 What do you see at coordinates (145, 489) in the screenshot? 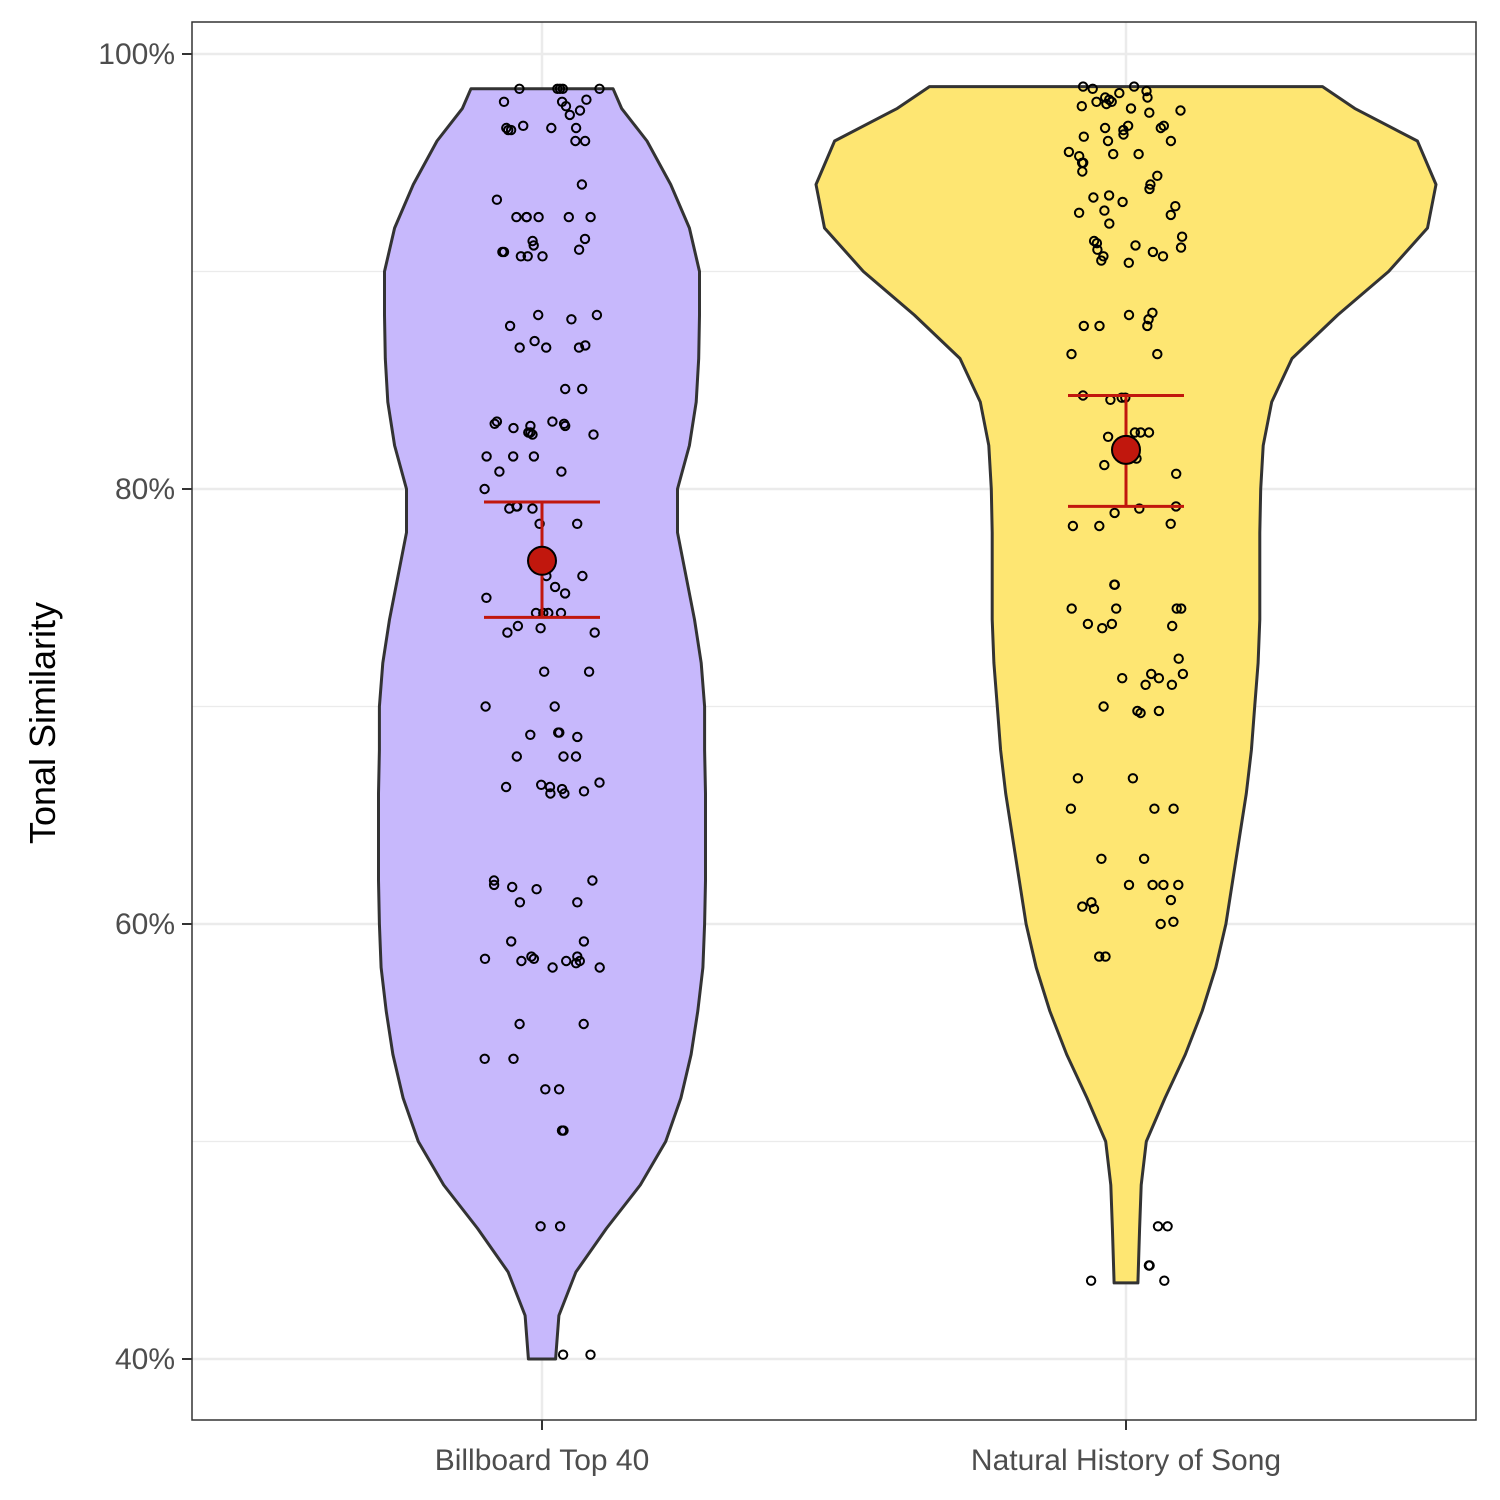
I see `y-tick-label: 80%` at bounding box center [145, 489].